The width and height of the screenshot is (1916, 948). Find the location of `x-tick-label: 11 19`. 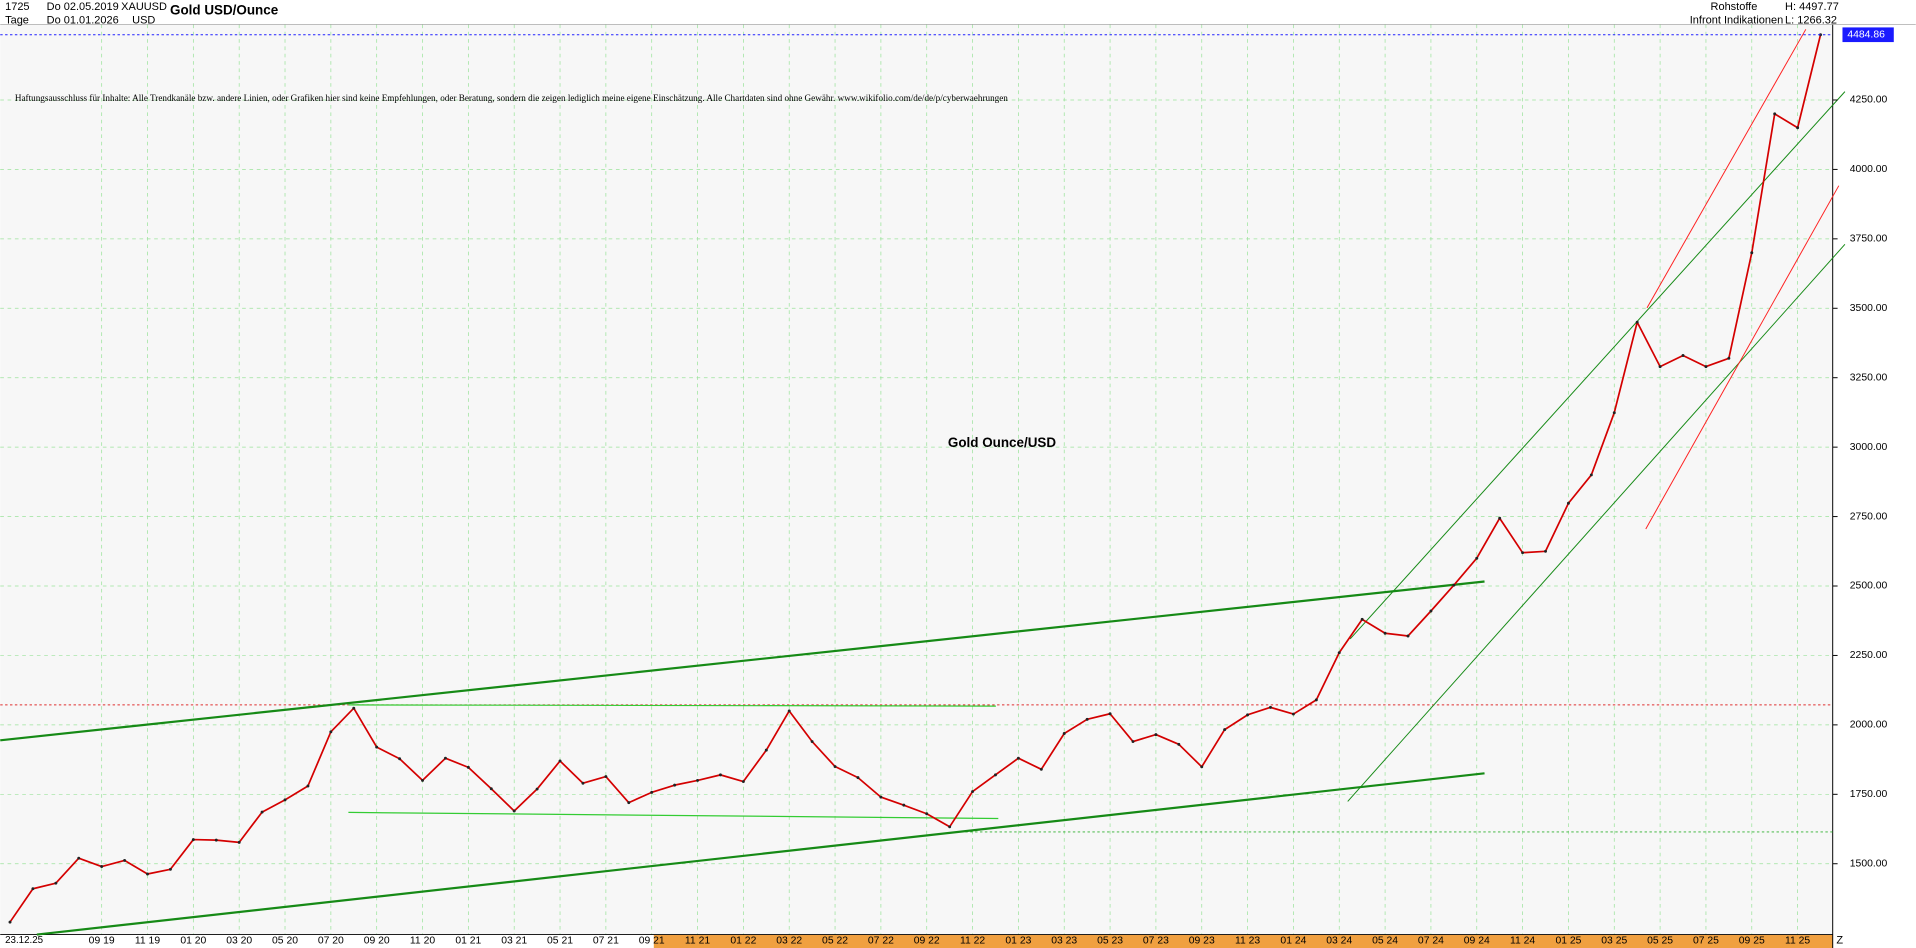

x-tick-label: 11 19 is located at coordinates (147, 940).